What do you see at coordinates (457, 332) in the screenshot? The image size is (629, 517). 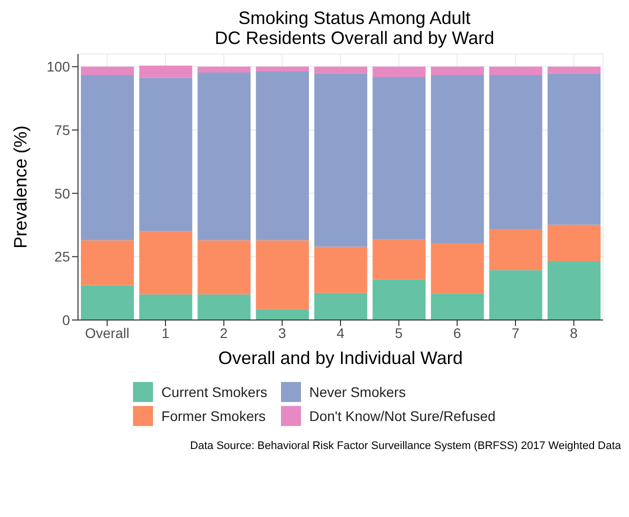 I see `x-tick-label: 6` at bounding box center [457, 332].